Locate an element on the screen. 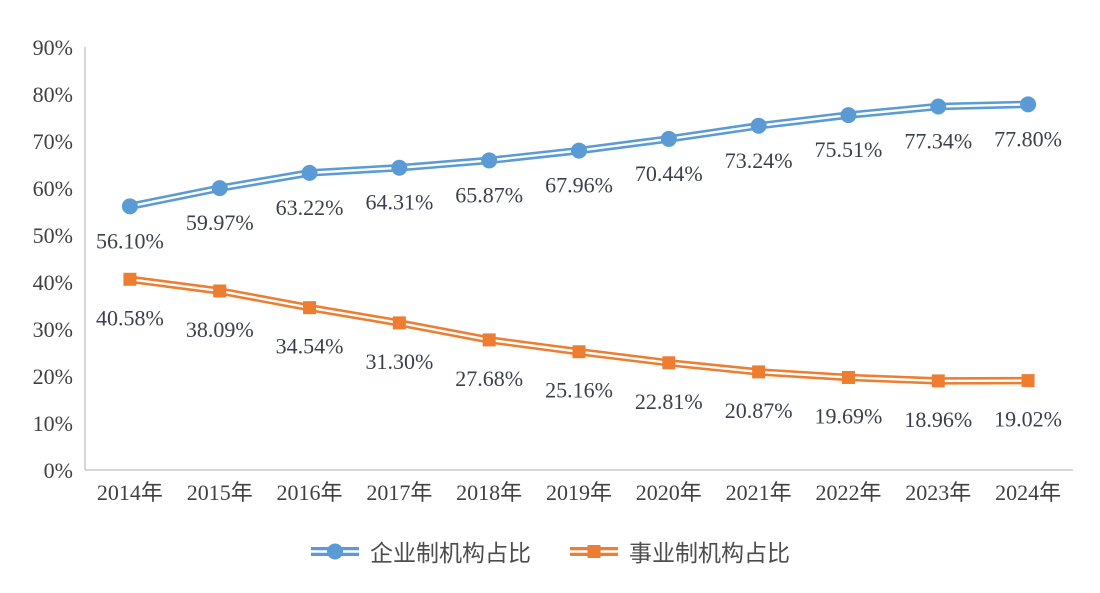 Image resolution: width=1100 pixels, height=593 pixels. circle-marker-icon is located at coordinates (335, 551).